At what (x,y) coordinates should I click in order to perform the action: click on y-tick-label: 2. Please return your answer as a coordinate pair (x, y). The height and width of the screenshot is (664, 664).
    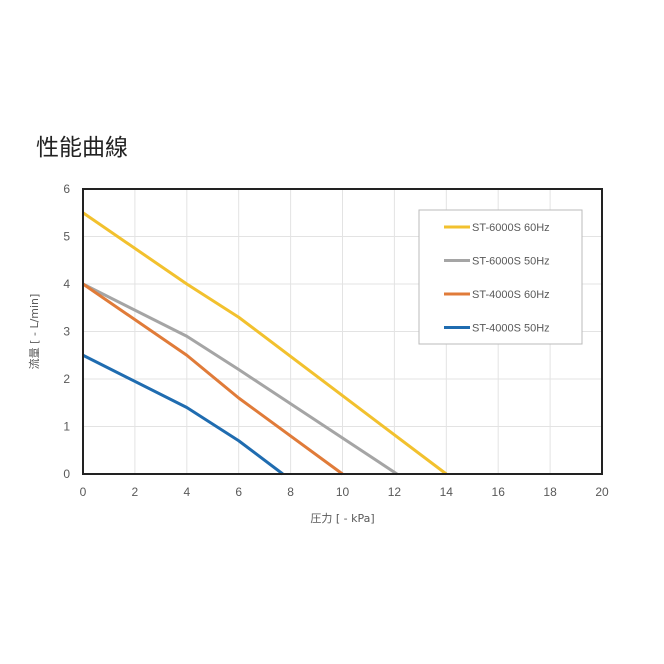
    Looking at the image, I should click on (66, 379).